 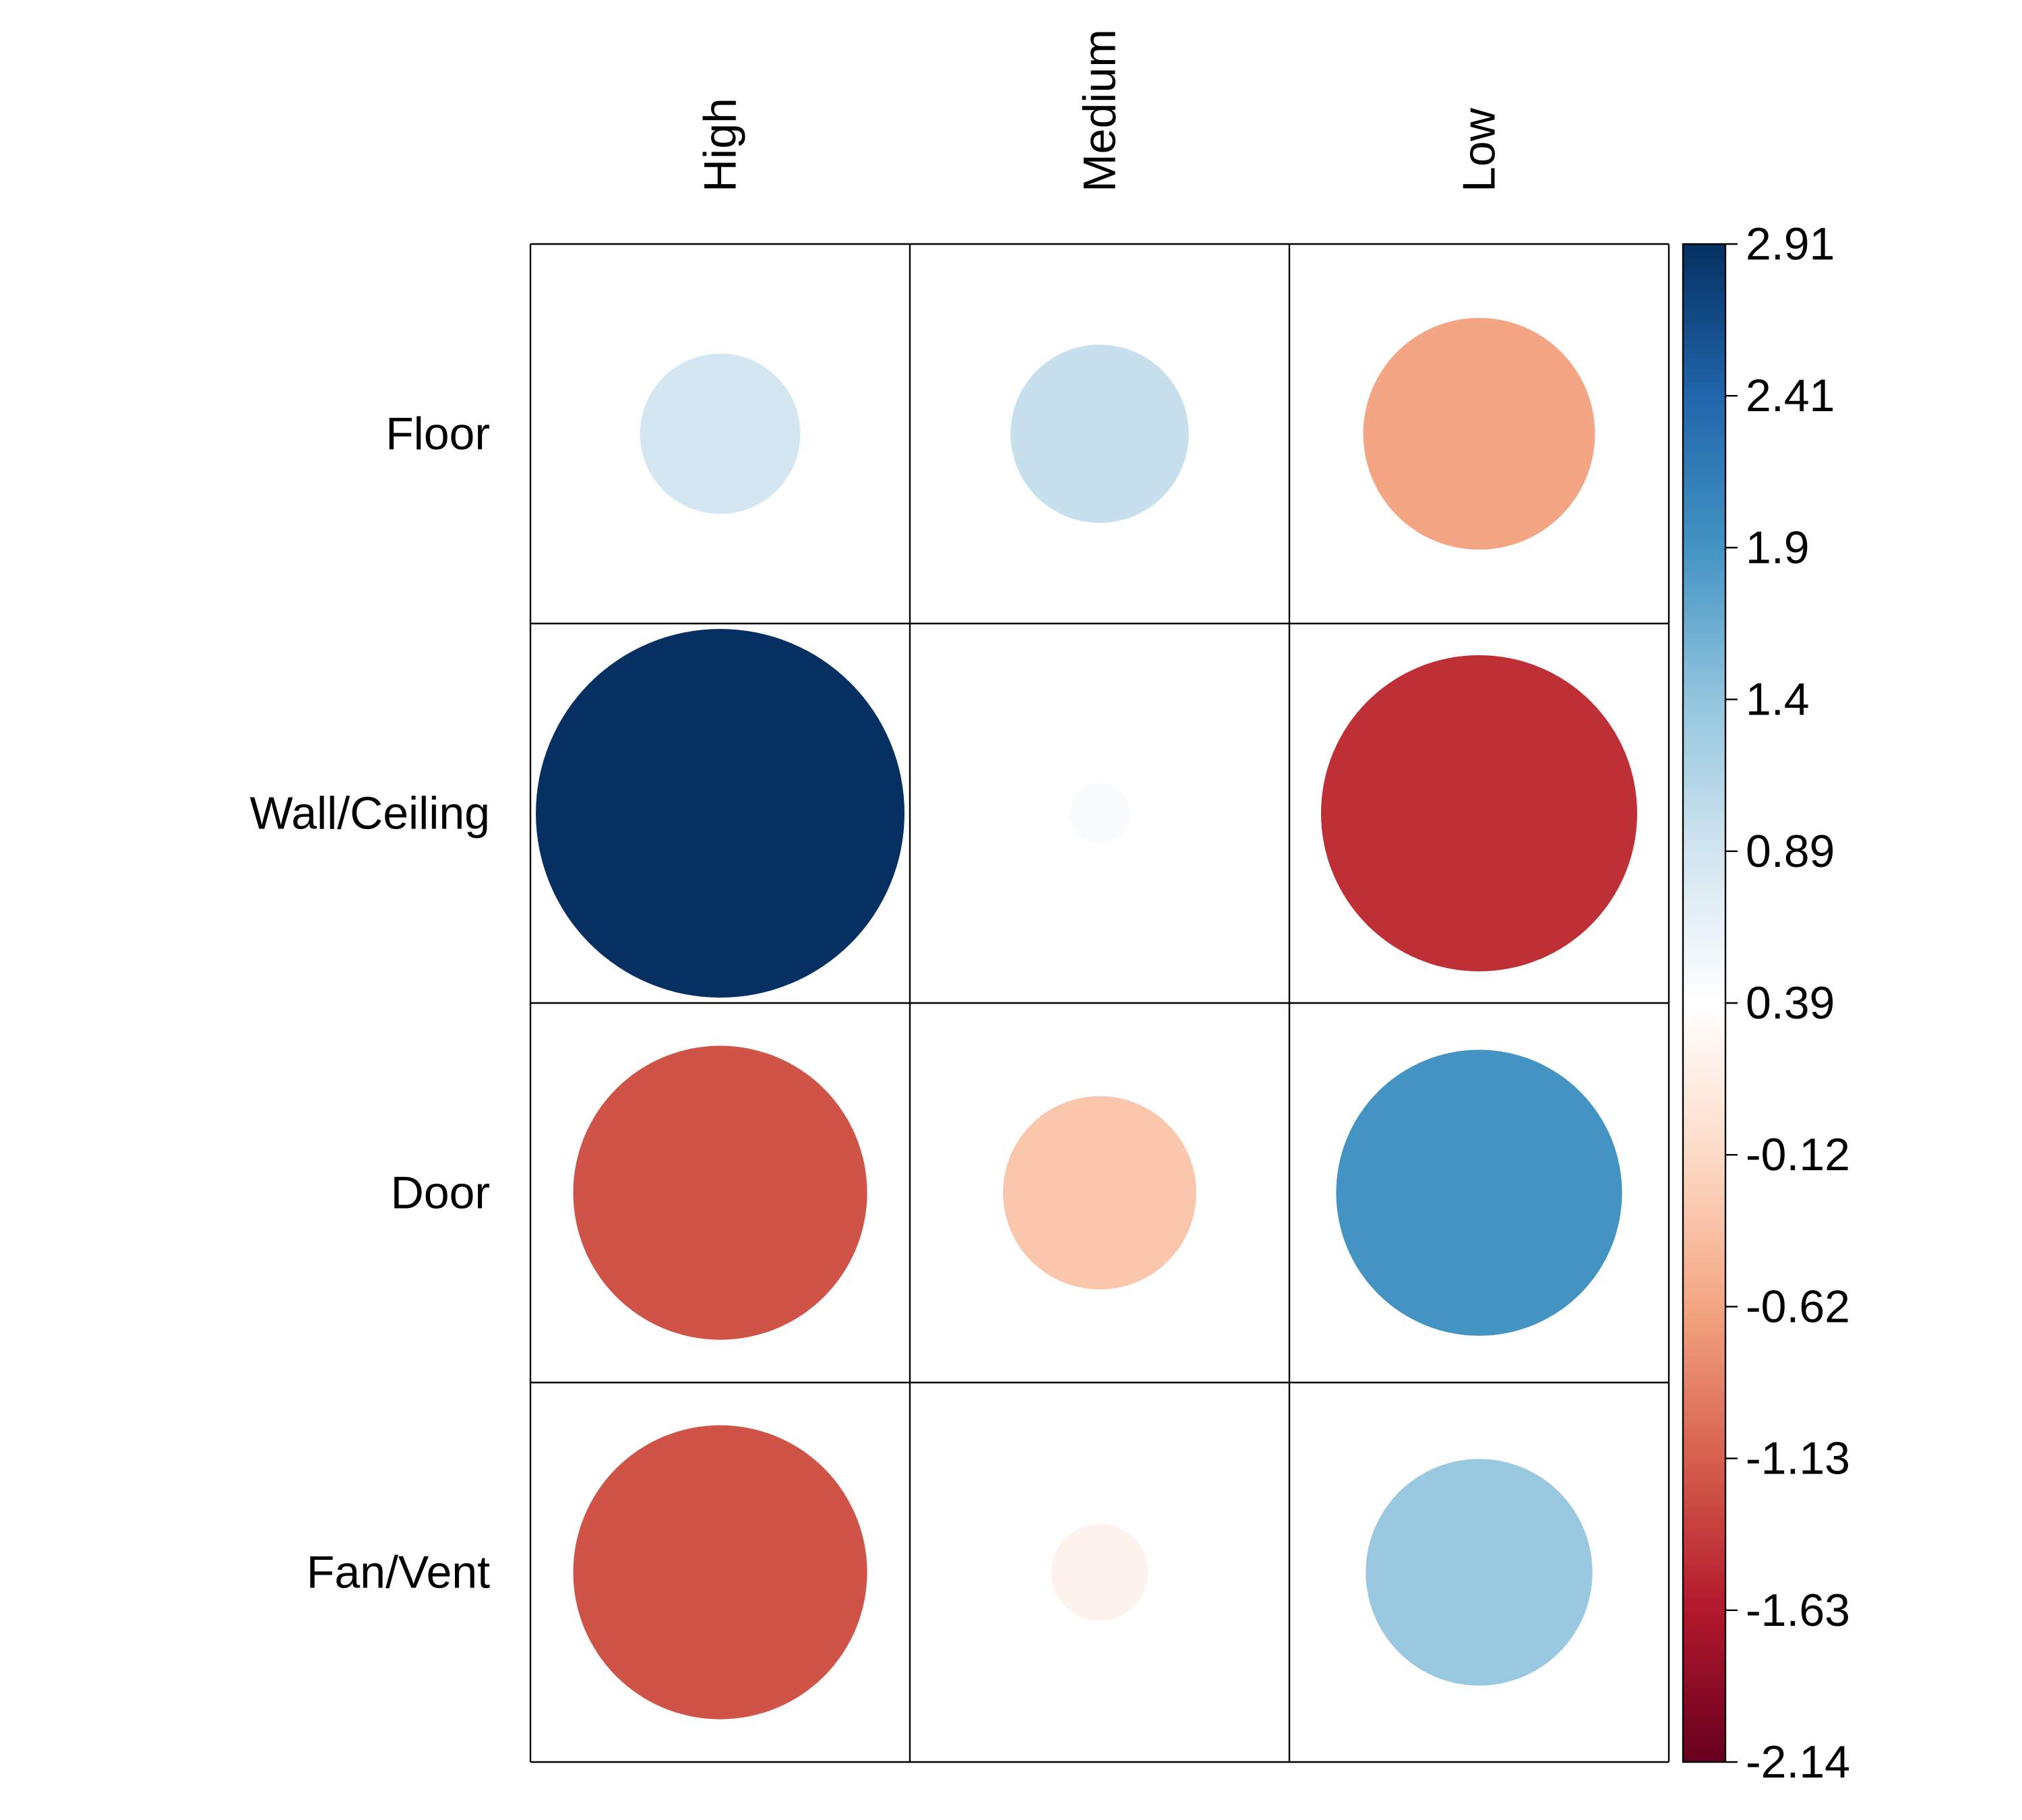 What do you see at coordinates (370, 813) in the screenshot?
I see `row-label: Wall/Ceiling` at bounding box center [370, 813].